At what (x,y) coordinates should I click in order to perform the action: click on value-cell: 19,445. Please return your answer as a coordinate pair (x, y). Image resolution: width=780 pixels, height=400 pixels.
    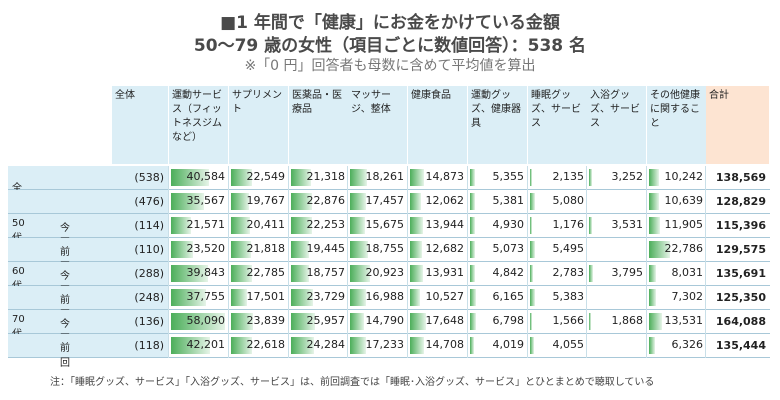
    Looking at the image, I should click on (319, 249).